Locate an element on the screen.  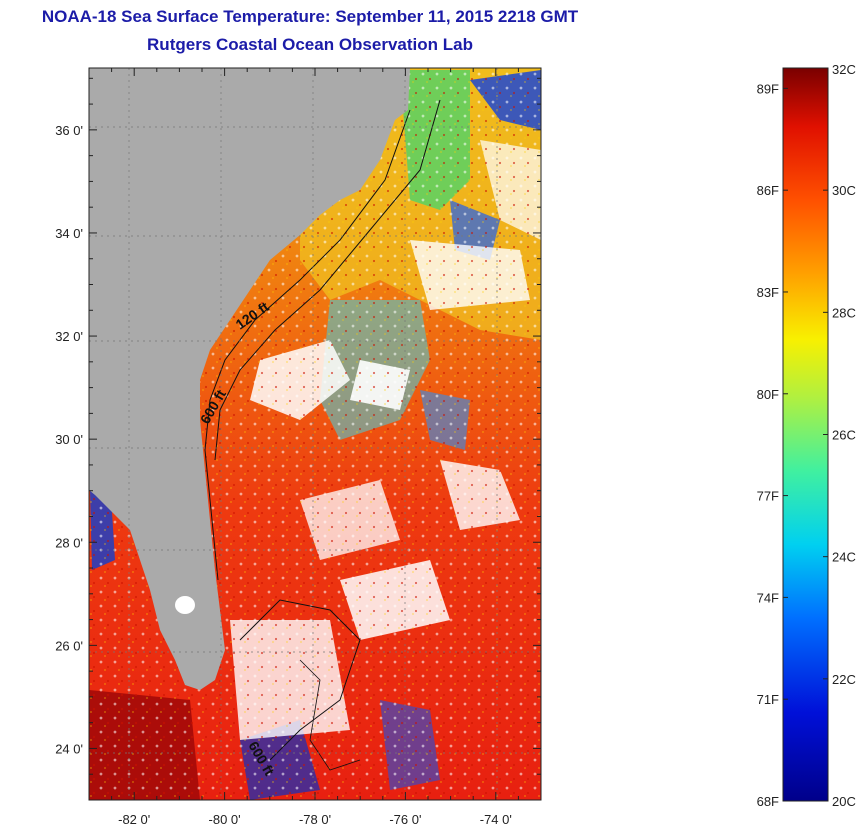
colorbar-fahrenheit-label: 71F is located at coordinates (768, 699).